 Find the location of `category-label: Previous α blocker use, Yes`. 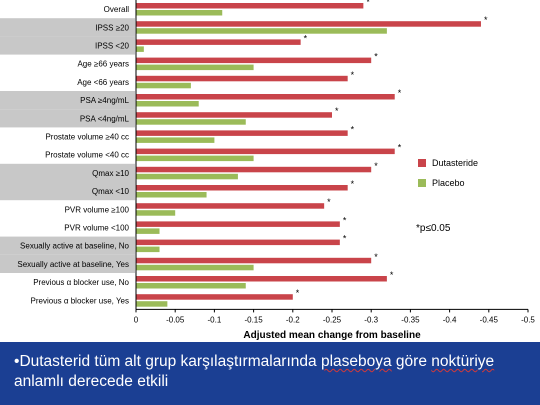

category-label: Previous α blocker use, Yes is located at coordinates (80, 300).